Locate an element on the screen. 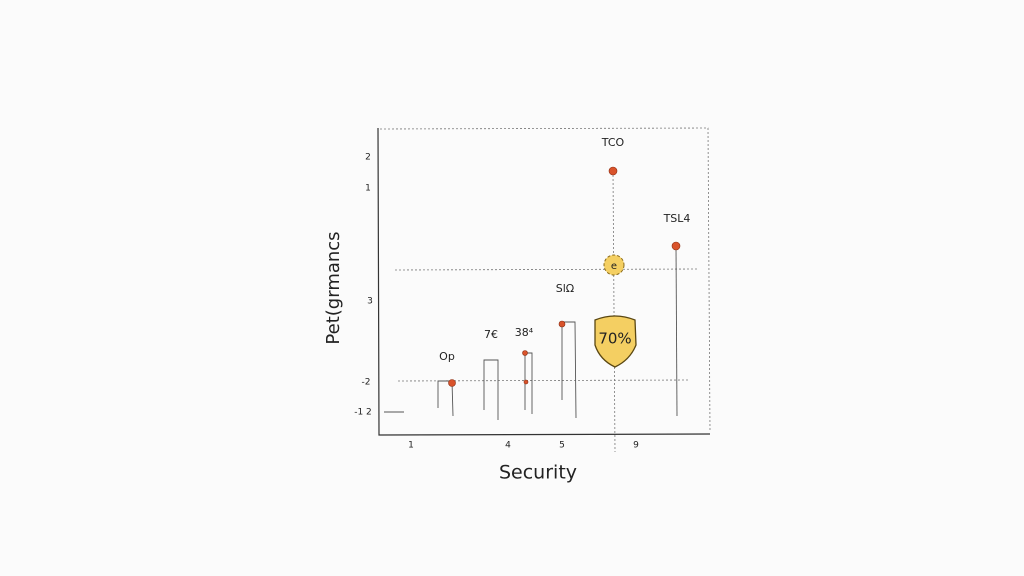  point-label: Op is located at coordinates (447, 356).